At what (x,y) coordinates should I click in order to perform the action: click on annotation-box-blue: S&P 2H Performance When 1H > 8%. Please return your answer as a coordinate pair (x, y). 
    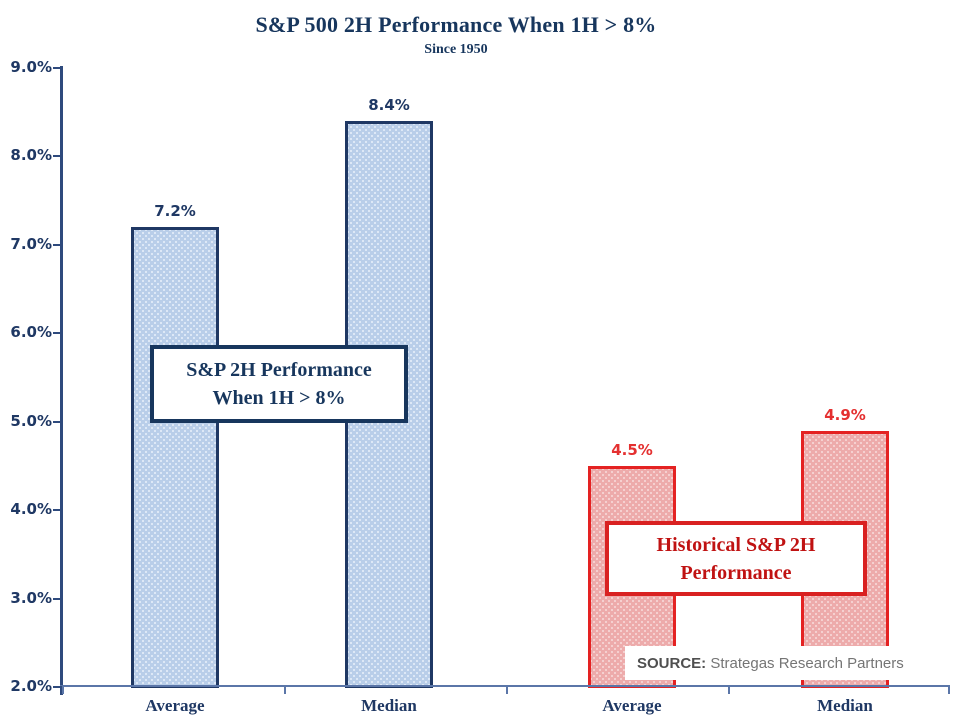
    Looking at the image, I should click on (279, 384).